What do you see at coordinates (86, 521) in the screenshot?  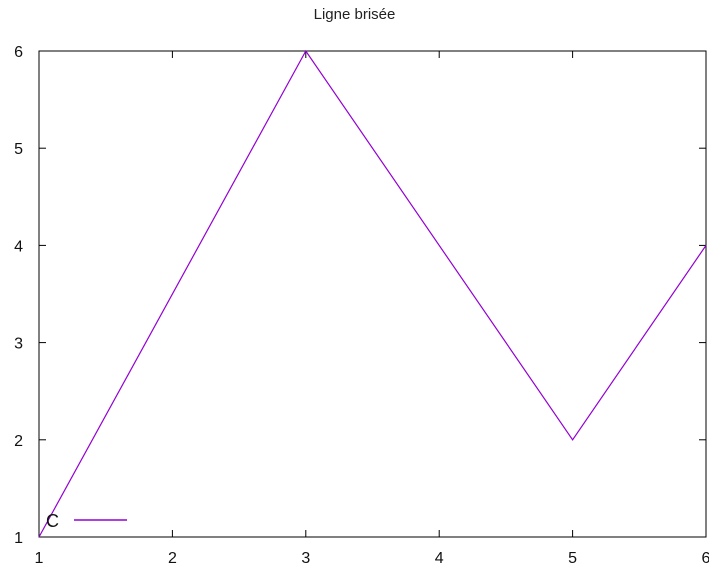 I see `legend: C` at bounding box center [86, 521].